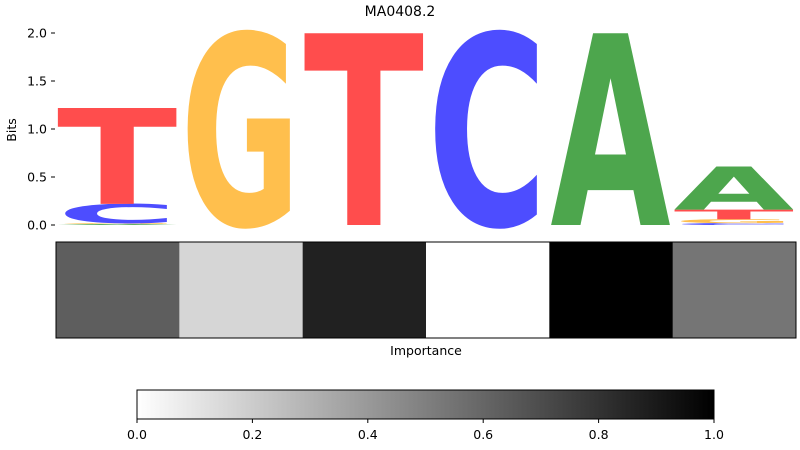  I want to click on colorbar-tick-label: 0.6, so click(483, 434).